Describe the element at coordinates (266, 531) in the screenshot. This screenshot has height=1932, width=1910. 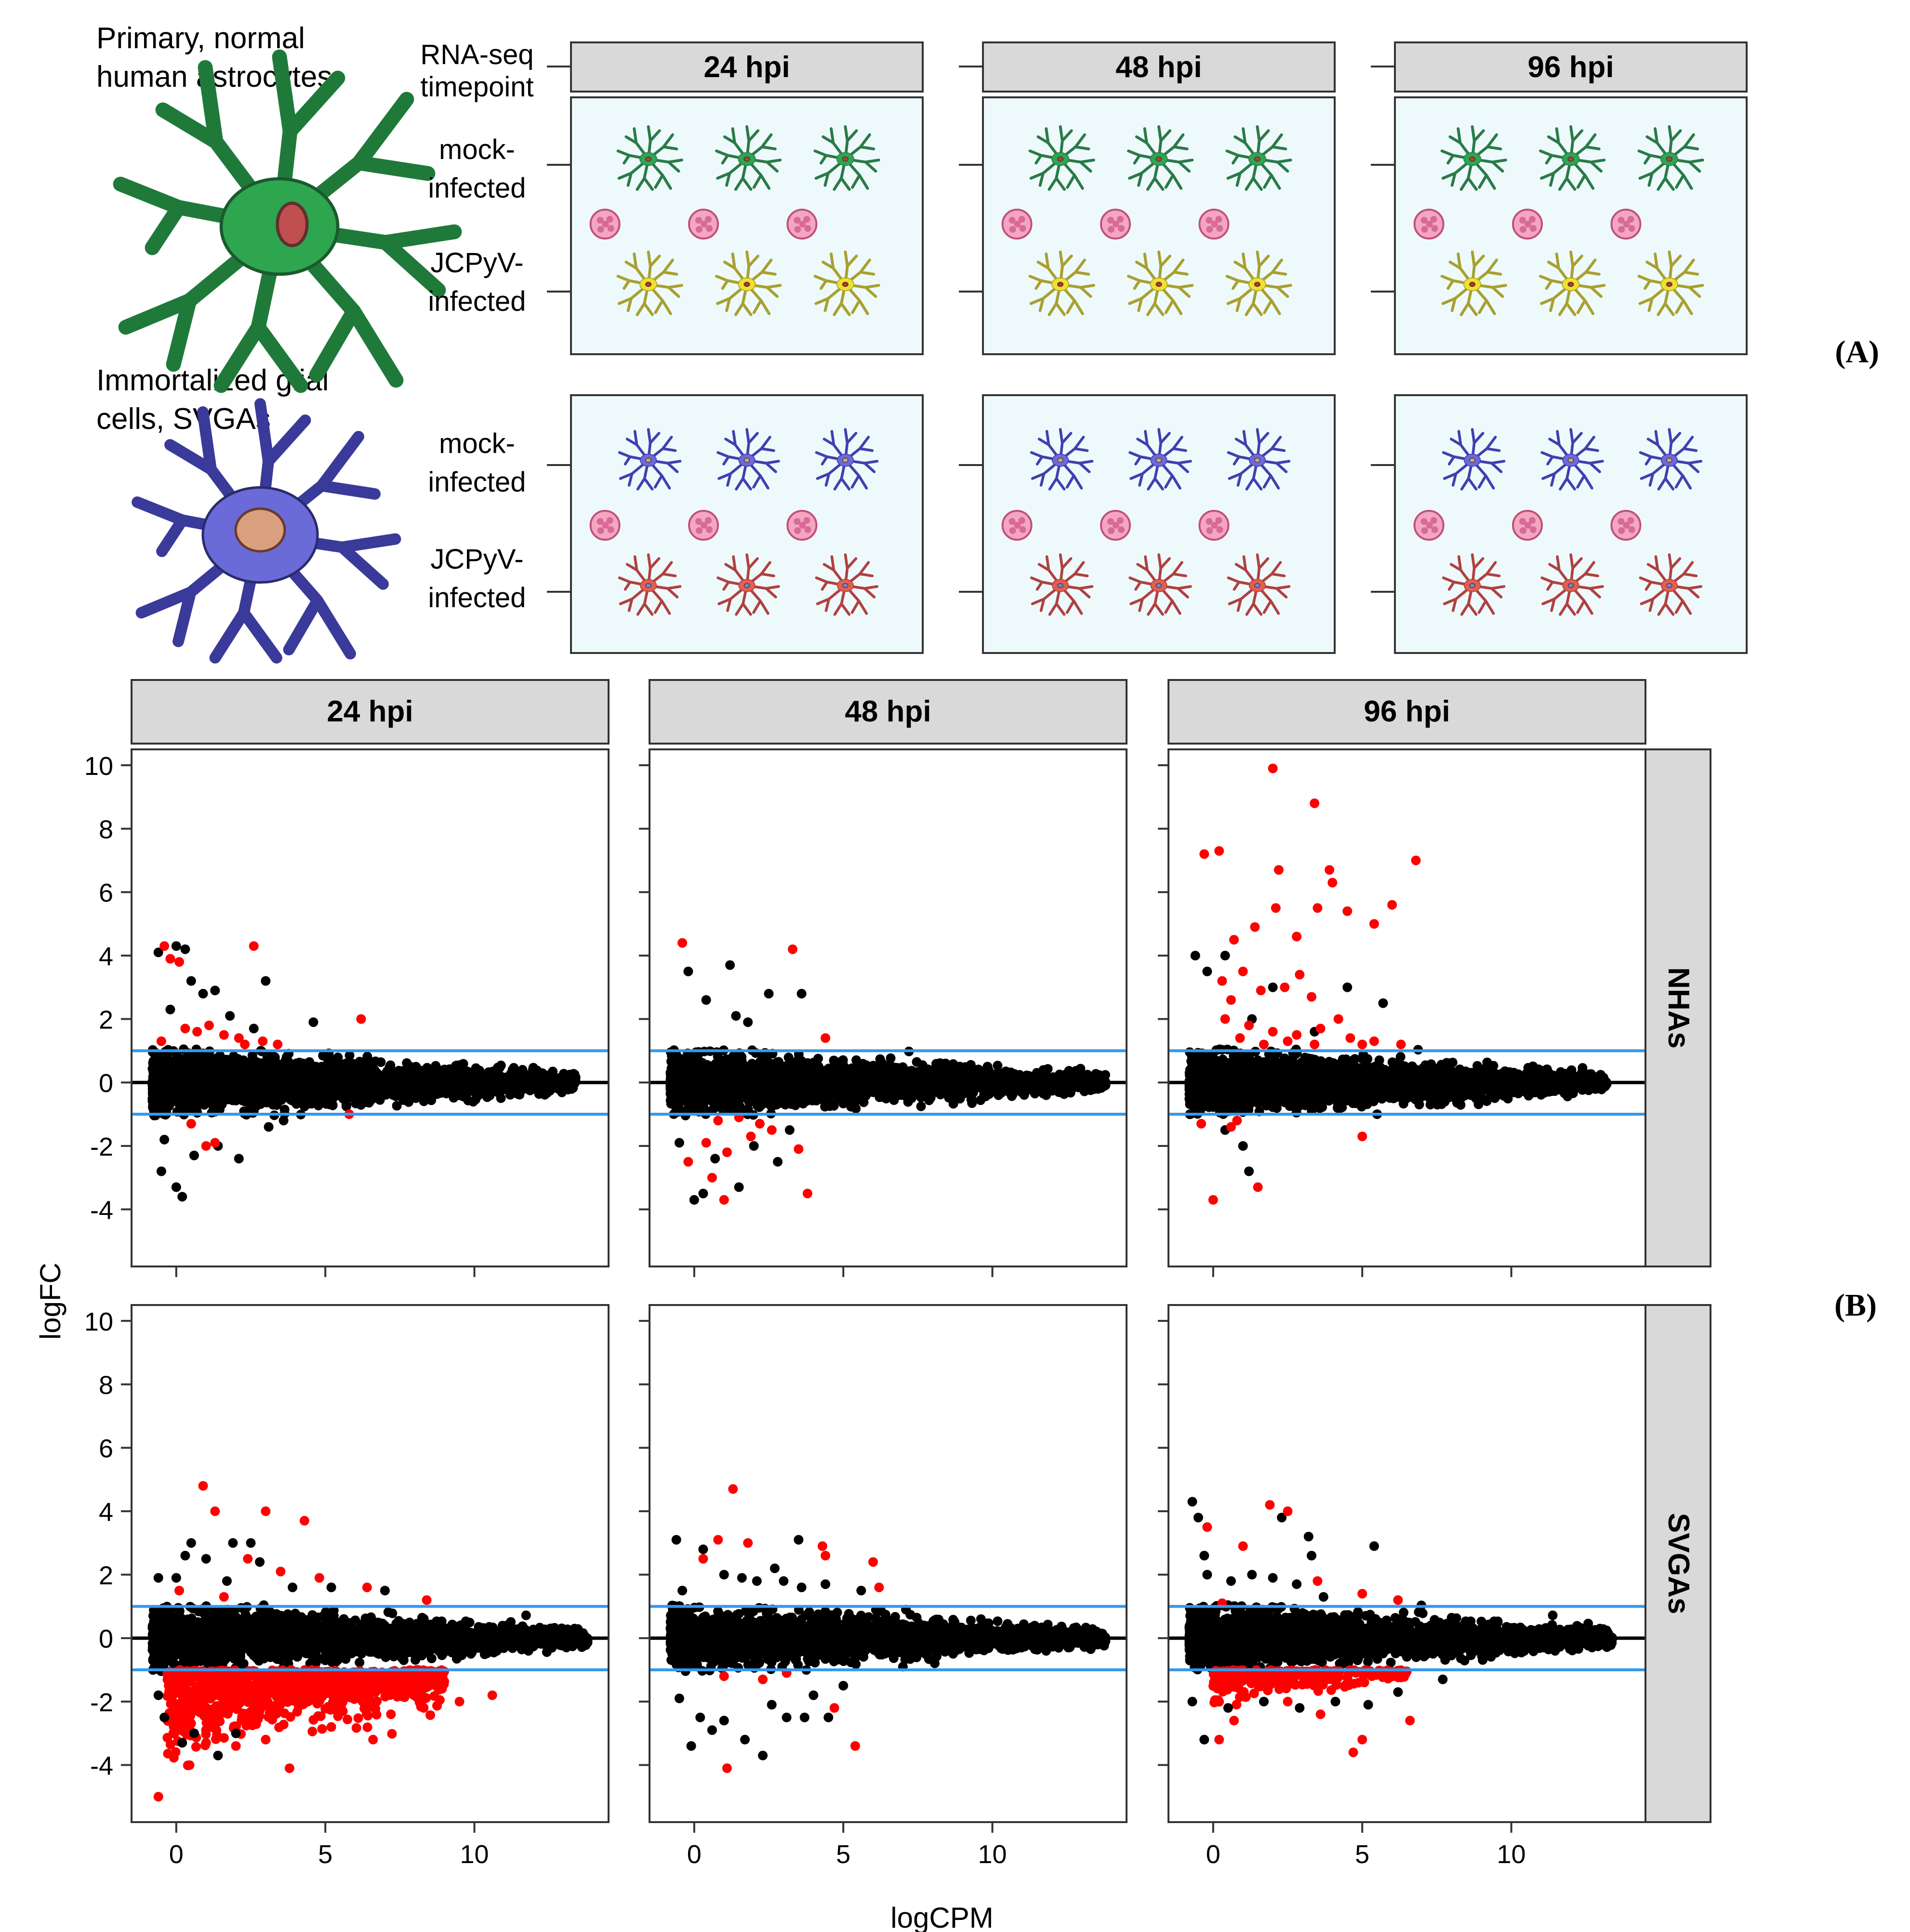
I see `svga-glial-illustration` at that location.